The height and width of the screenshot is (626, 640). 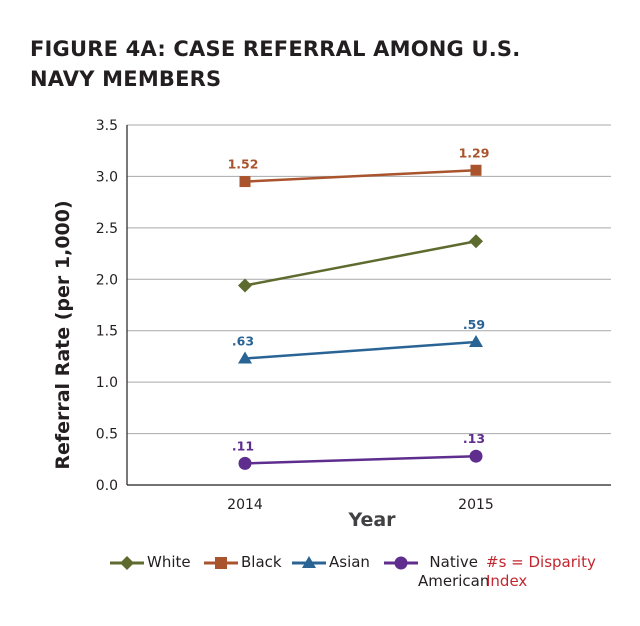 I want to click on data-label-asian: .63, so click(x=243, y=340).